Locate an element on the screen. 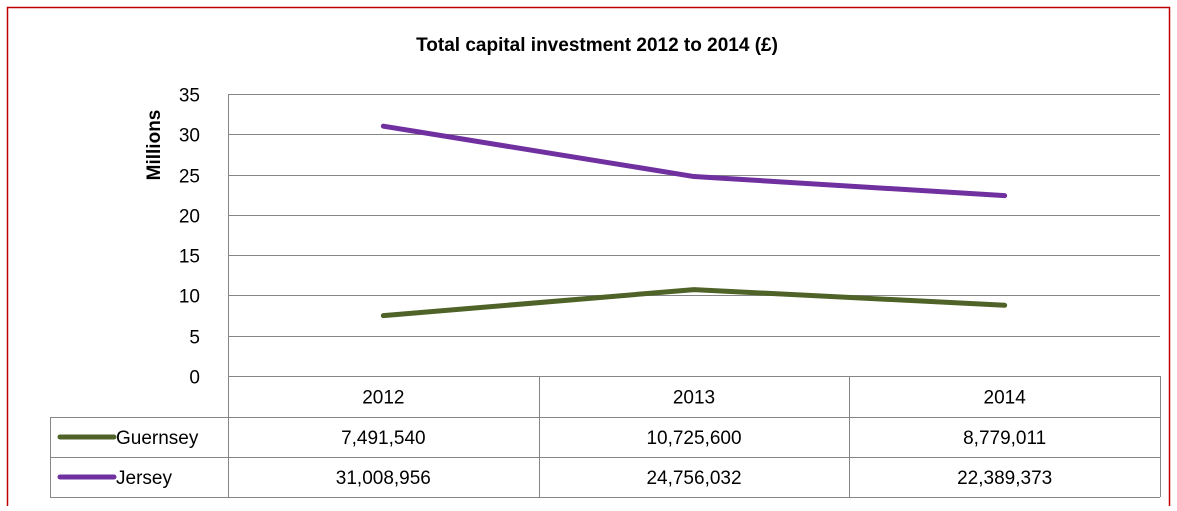 Image resolution: width=1177 pixels, height=511 pixels. y-tick-label: 15 is located at coordinates (189, 257).